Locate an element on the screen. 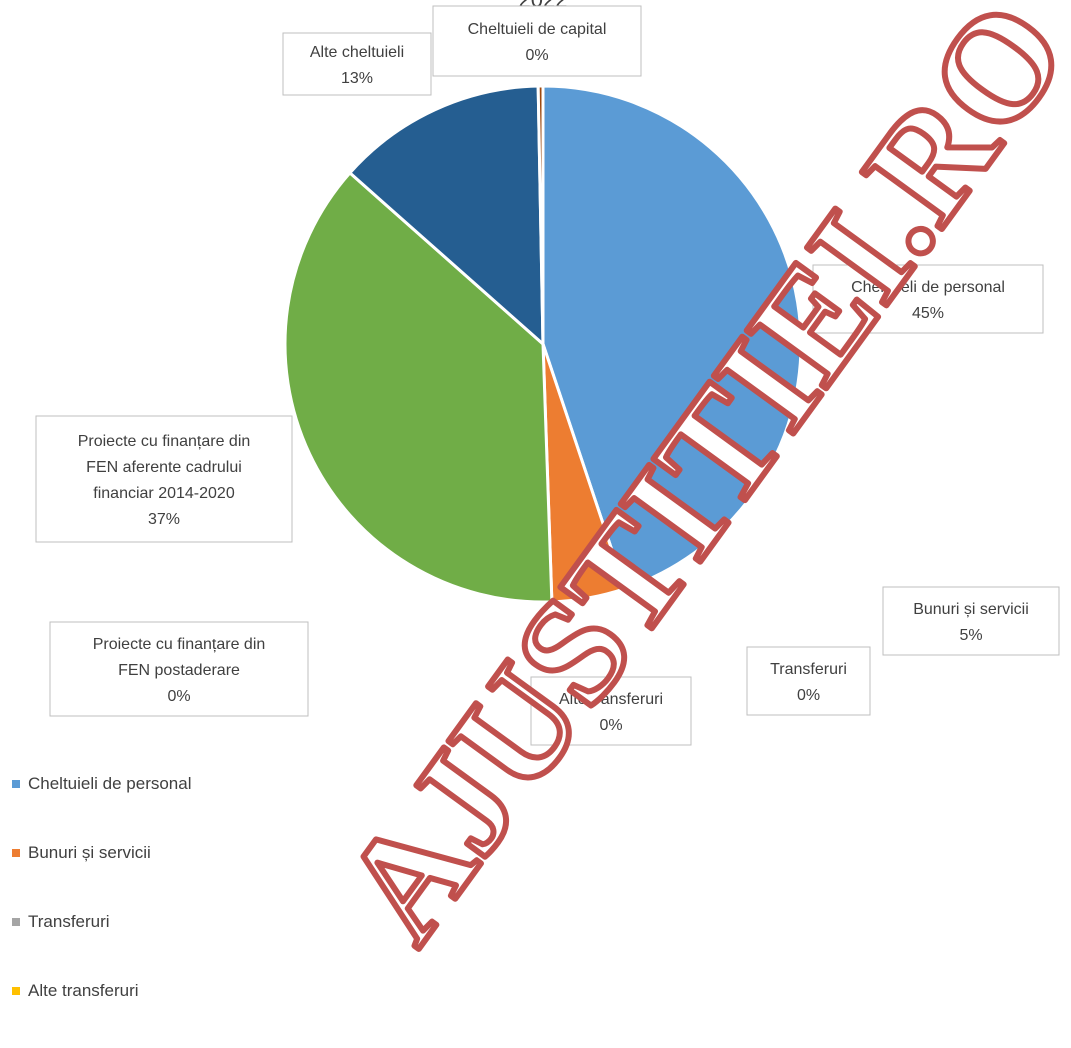 This screenshot has width=1071, height=1048. legend-item-bunuri-si-servicii: Bunuri și servicii is located at coordinates (102, 853).